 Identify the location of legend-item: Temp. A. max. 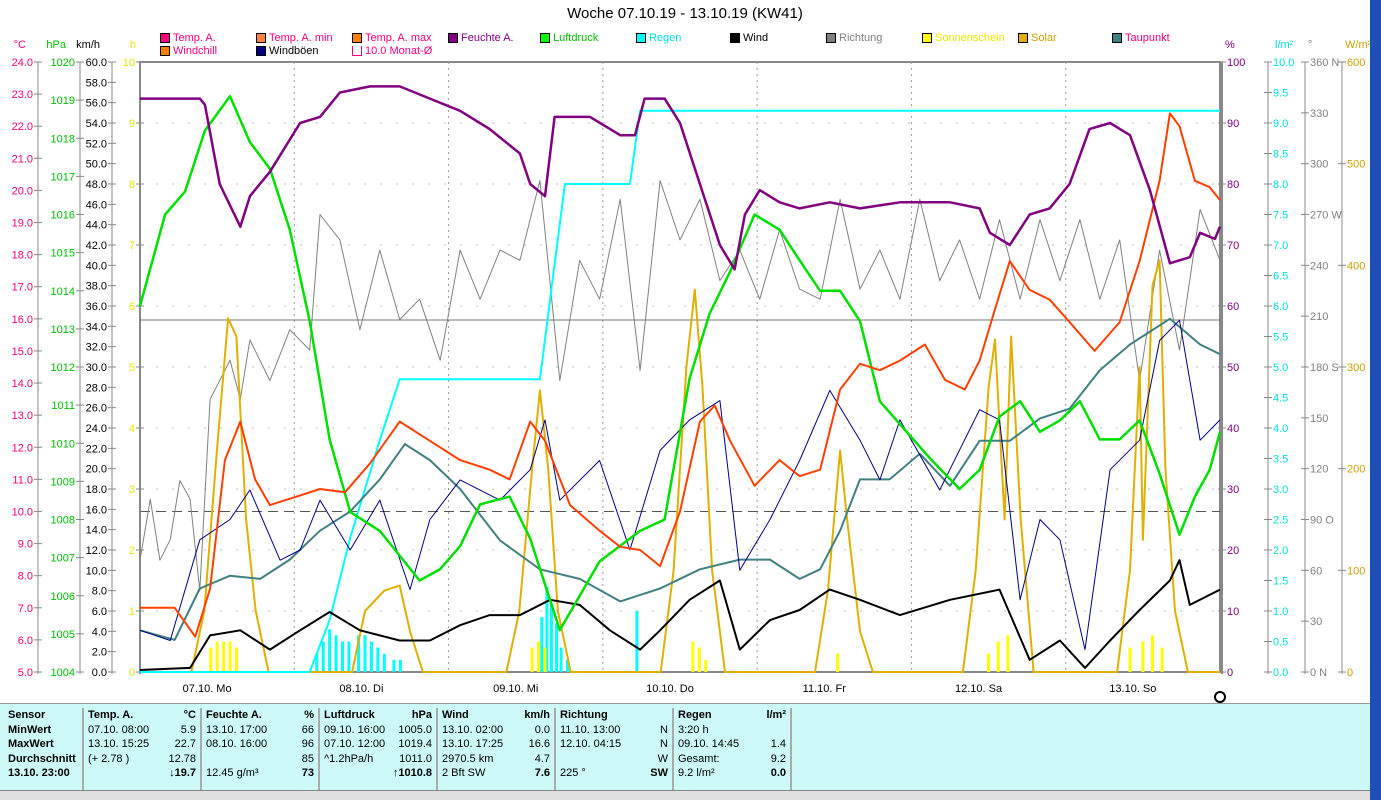
(392, 38).